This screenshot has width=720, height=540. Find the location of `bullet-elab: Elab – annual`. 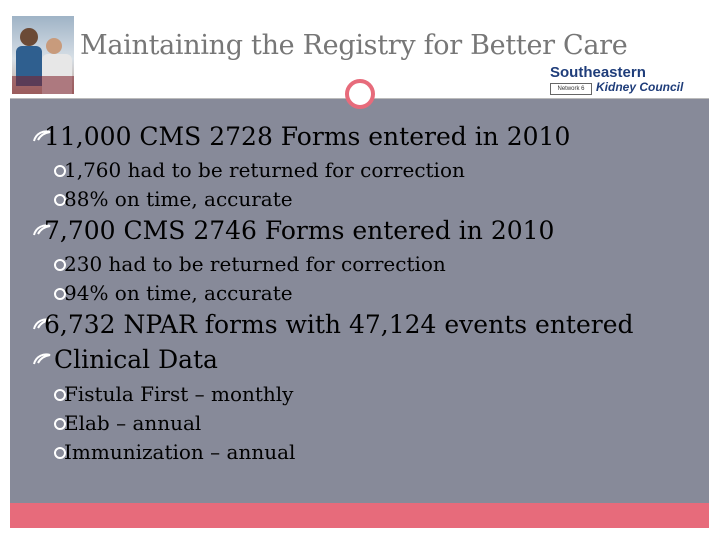

bullet-elab: Elab – annual is located at coordinates (133, 423).